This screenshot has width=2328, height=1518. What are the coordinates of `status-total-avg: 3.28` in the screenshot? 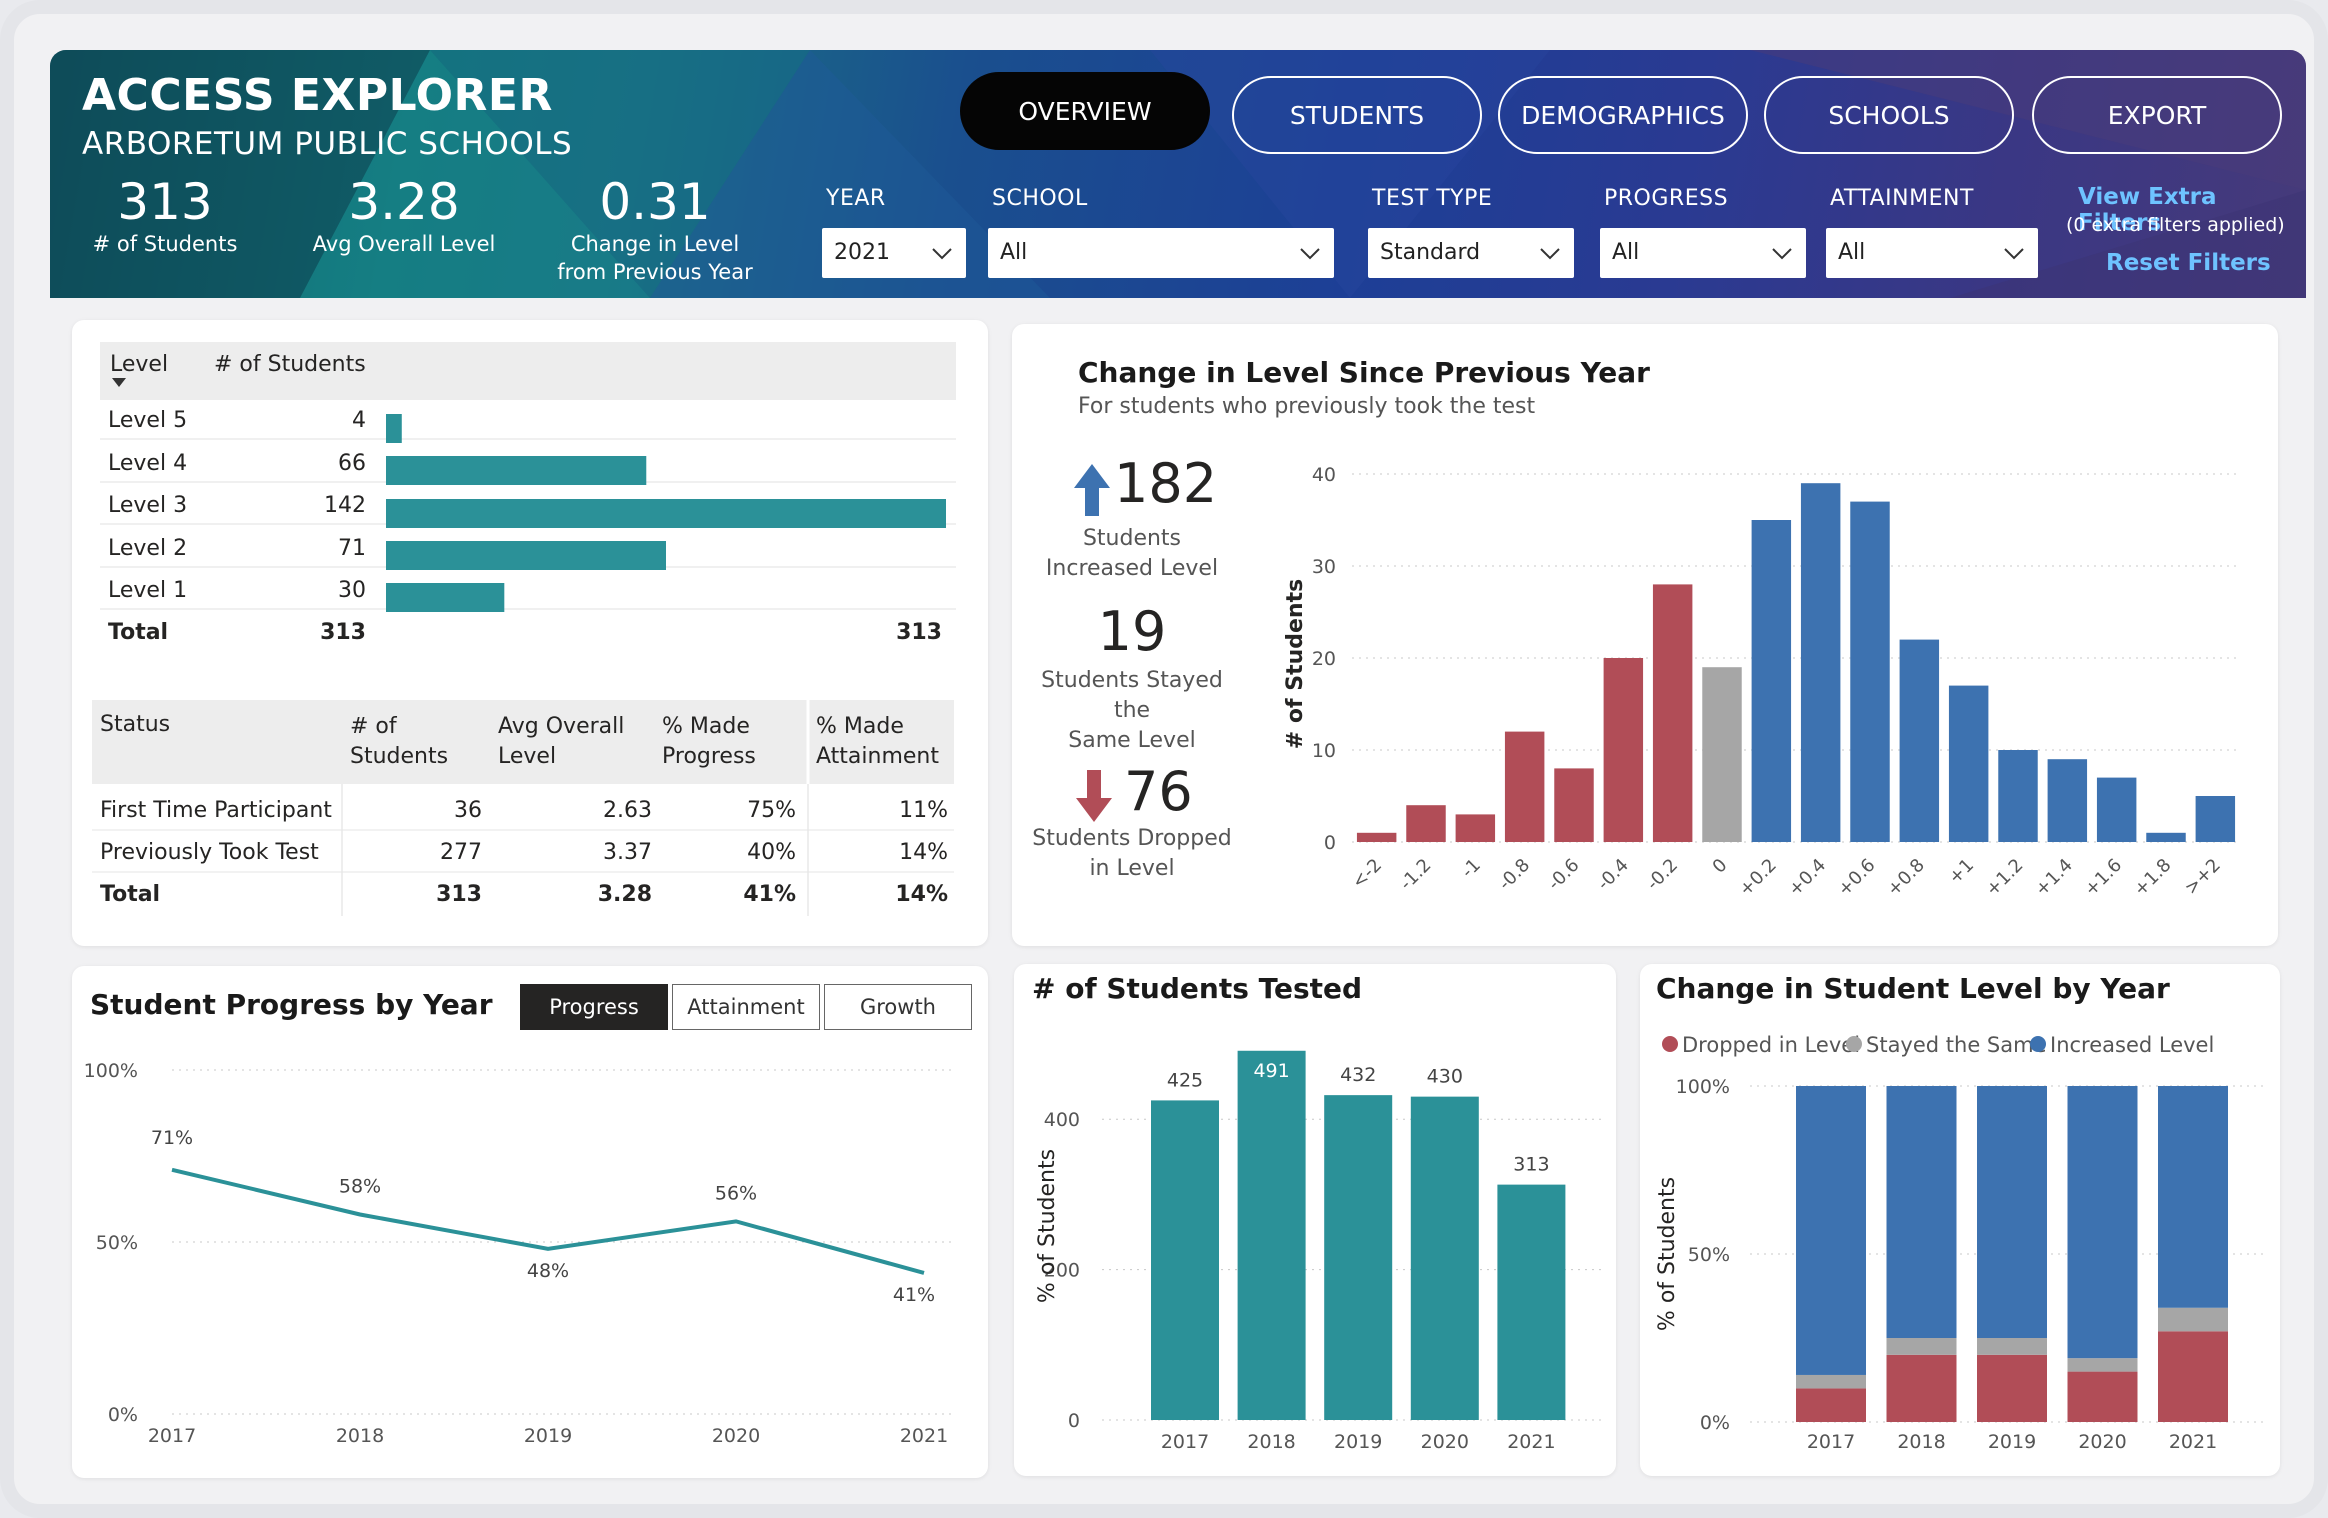 It's located at (624, 894).